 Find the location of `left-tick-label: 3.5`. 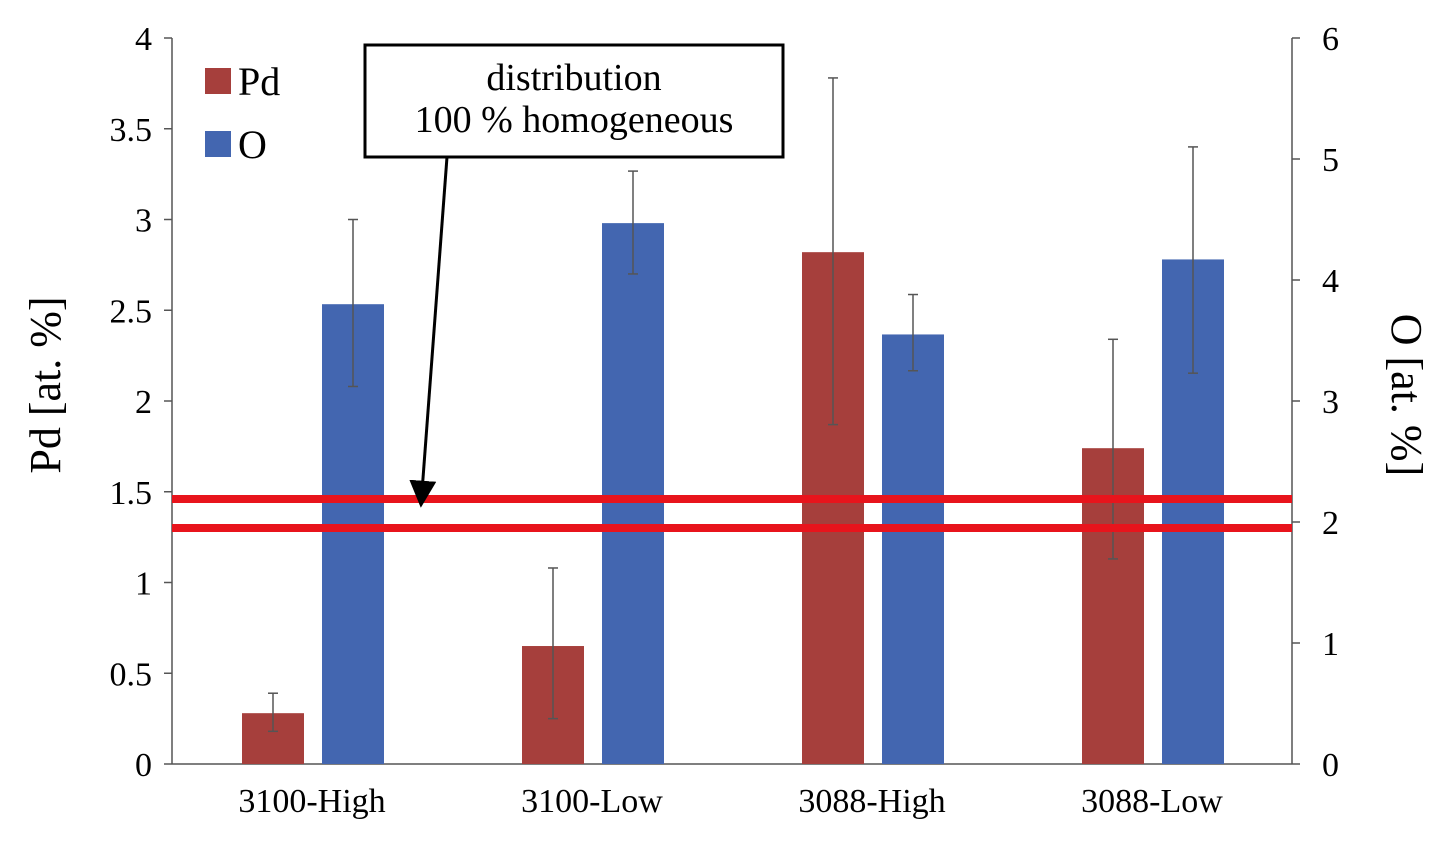

left-tick-label: 3.5 is located at coordinates (131, 130).